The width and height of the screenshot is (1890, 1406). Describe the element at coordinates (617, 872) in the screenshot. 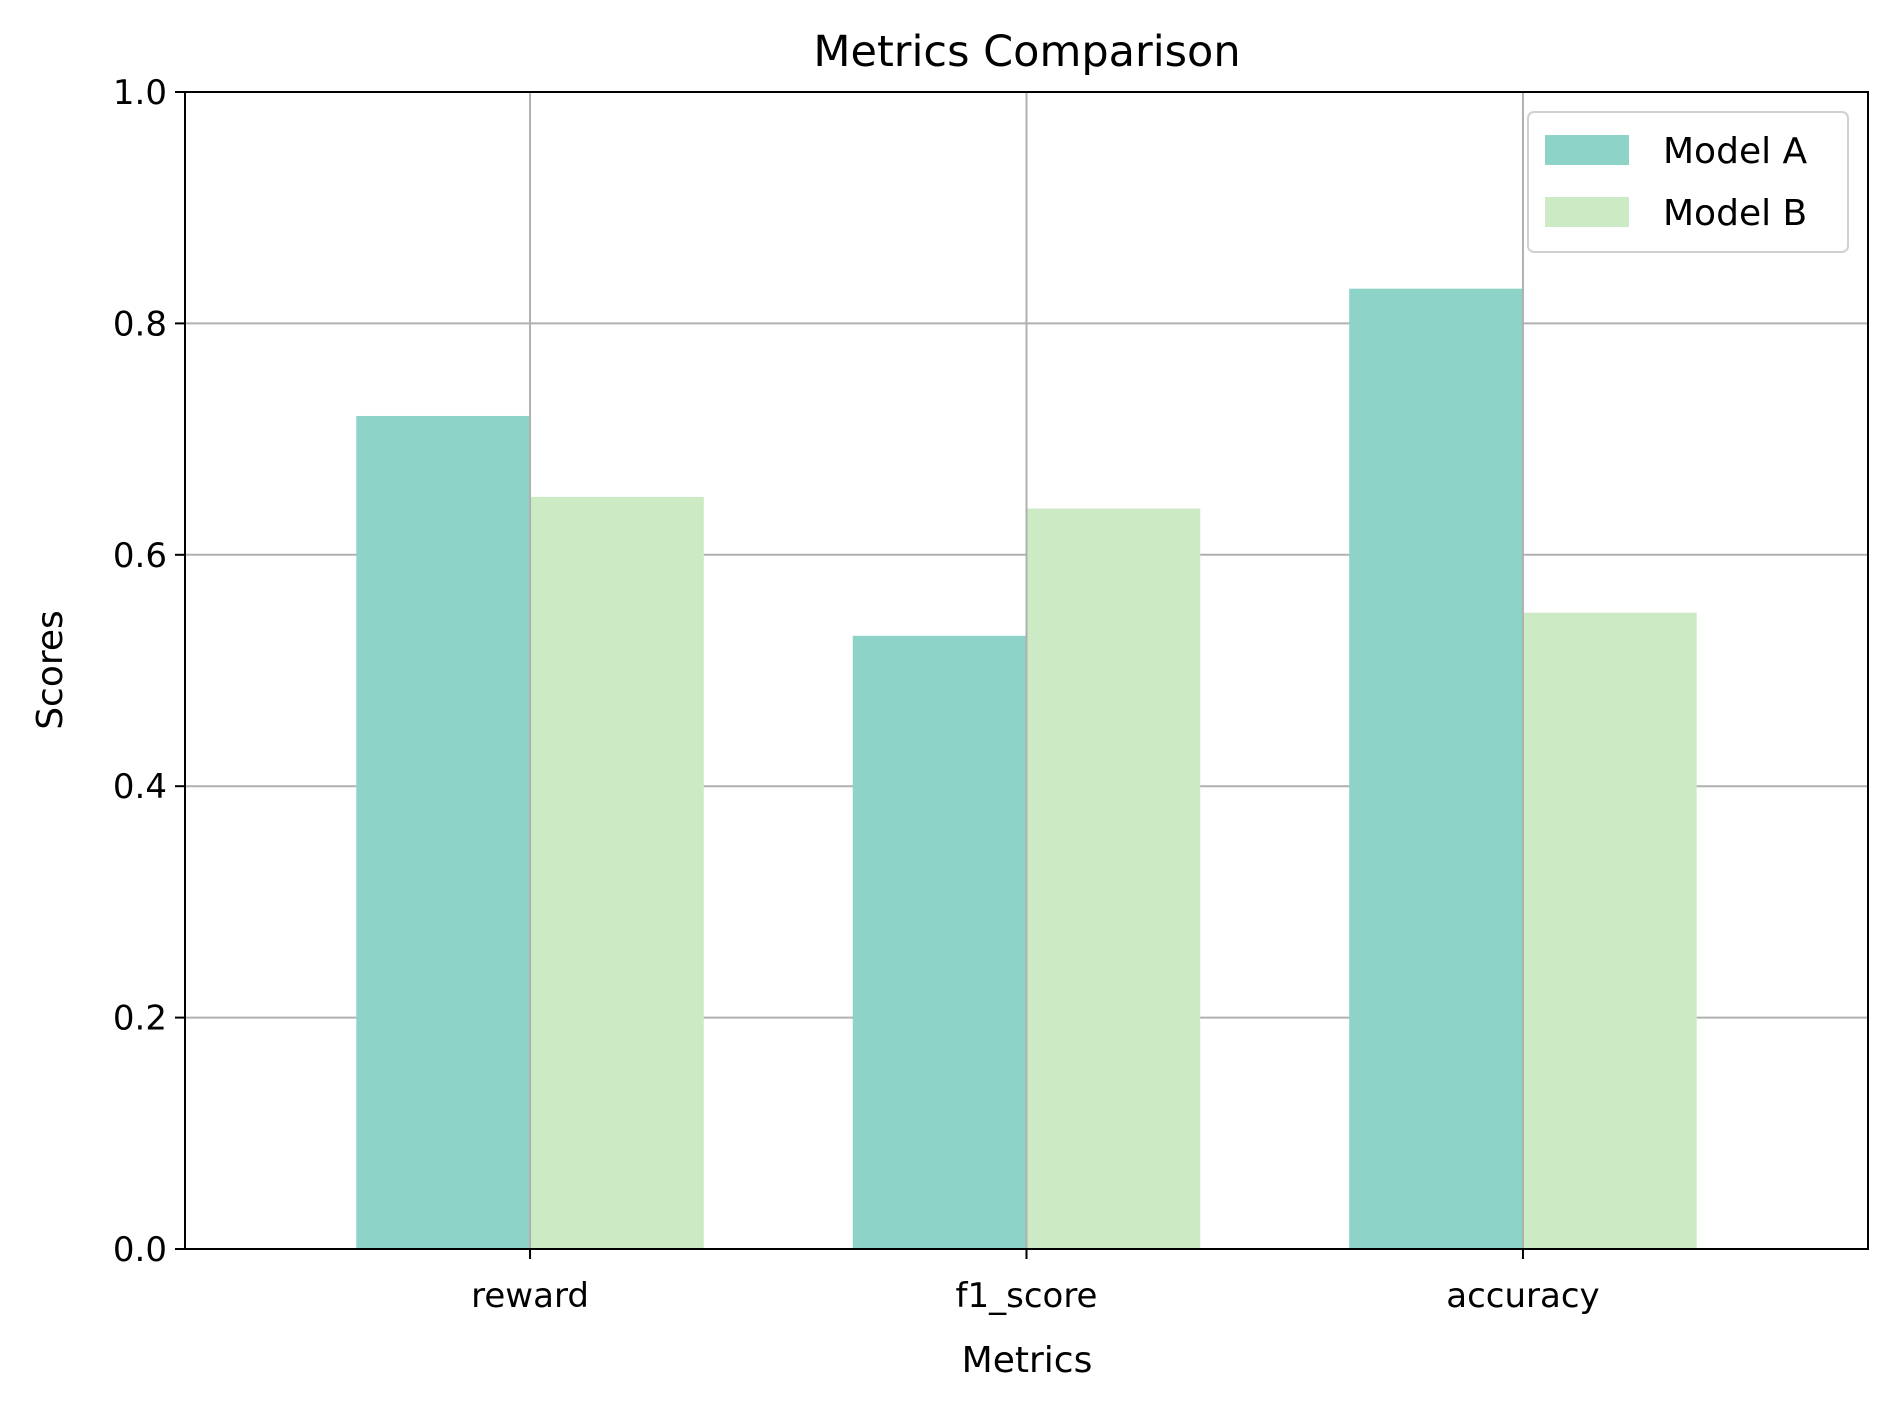

I see `bar-model-b-reward` at that location.